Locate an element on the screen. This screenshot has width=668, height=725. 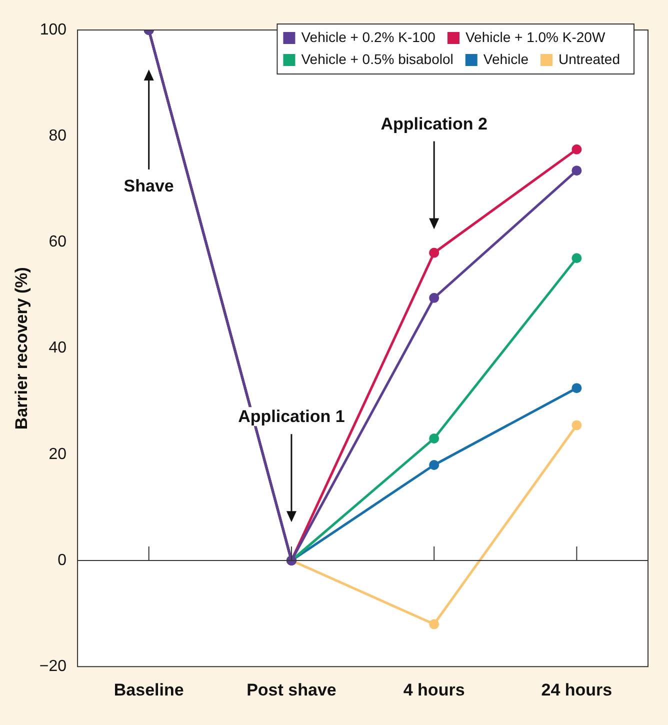
legend-label: Untreated is located at coordinates (589, 58).